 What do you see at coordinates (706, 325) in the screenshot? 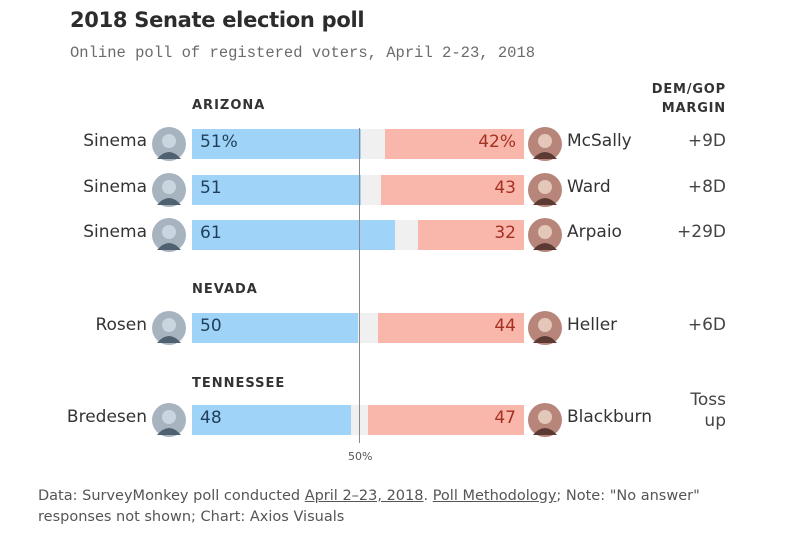
I see `margin-value: +6D` at bounding box center [706, 325].